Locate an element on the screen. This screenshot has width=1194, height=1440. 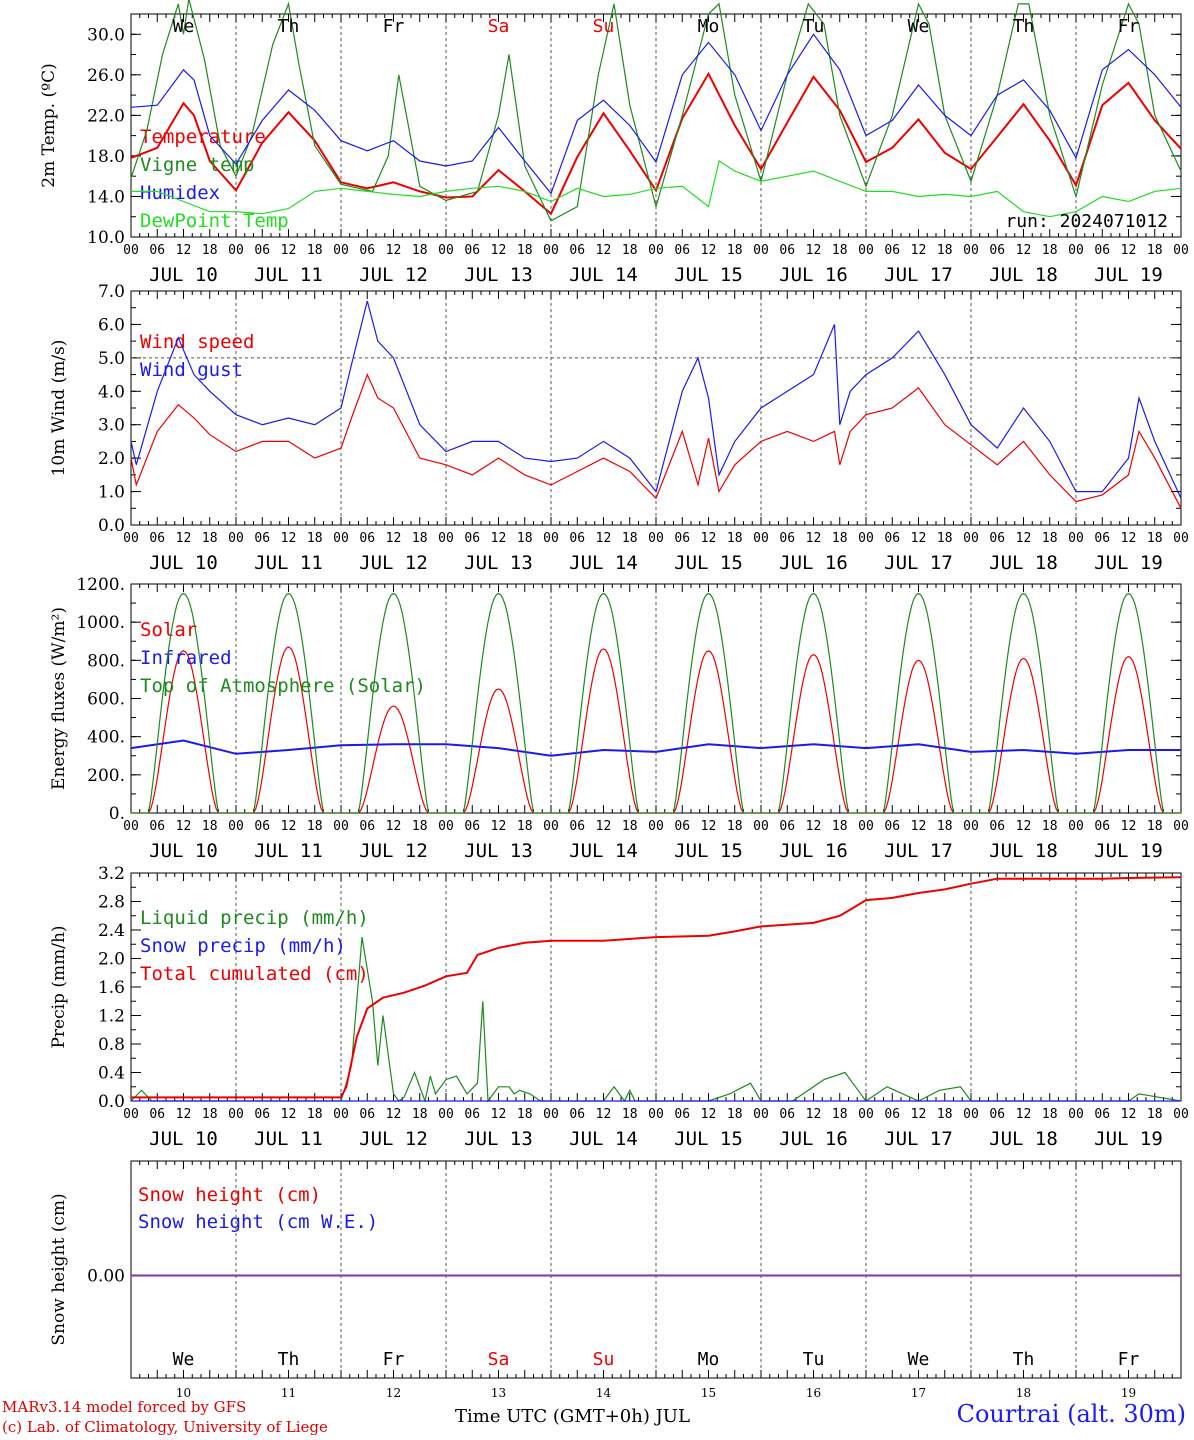
weekday-label: Mo is located at coordinates (709, 1359).